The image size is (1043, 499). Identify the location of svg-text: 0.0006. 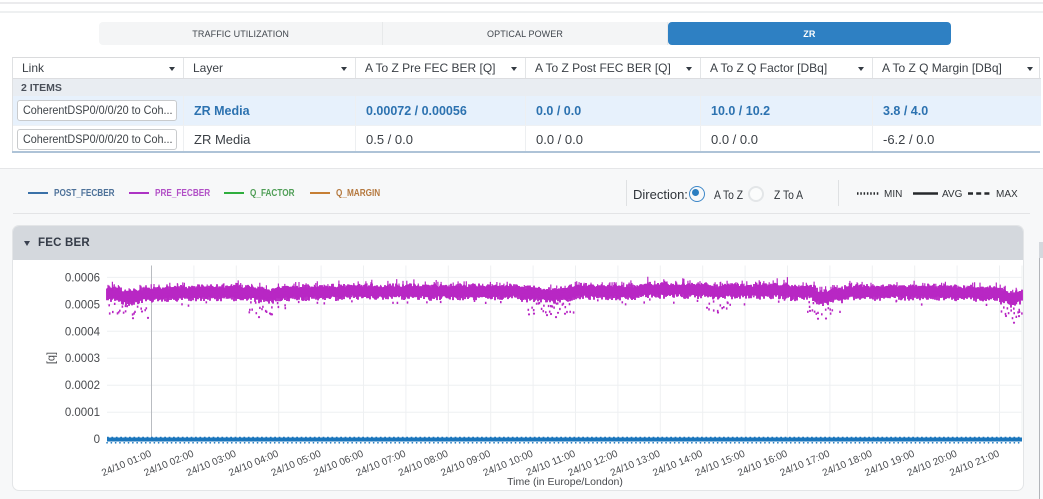
(82, 278).